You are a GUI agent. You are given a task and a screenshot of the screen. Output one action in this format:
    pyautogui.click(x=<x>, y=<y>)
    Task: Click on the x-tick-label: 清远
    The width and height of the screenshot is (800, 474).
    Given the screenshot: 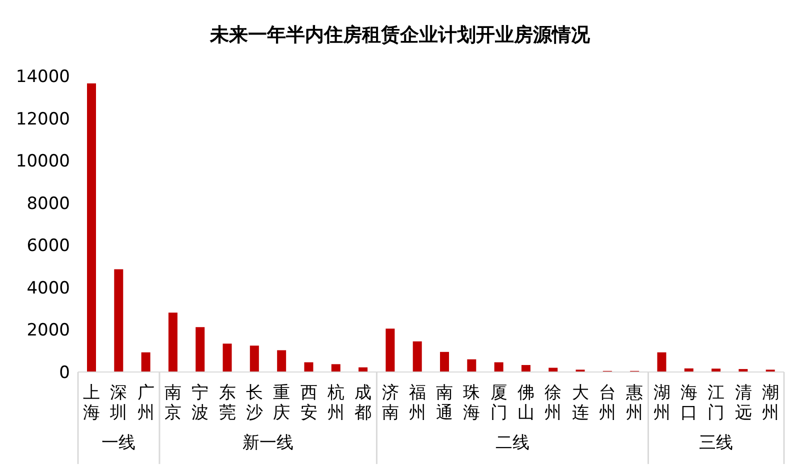 What is the action you would take?
    pyautogui.click(x=743, y=403)
    